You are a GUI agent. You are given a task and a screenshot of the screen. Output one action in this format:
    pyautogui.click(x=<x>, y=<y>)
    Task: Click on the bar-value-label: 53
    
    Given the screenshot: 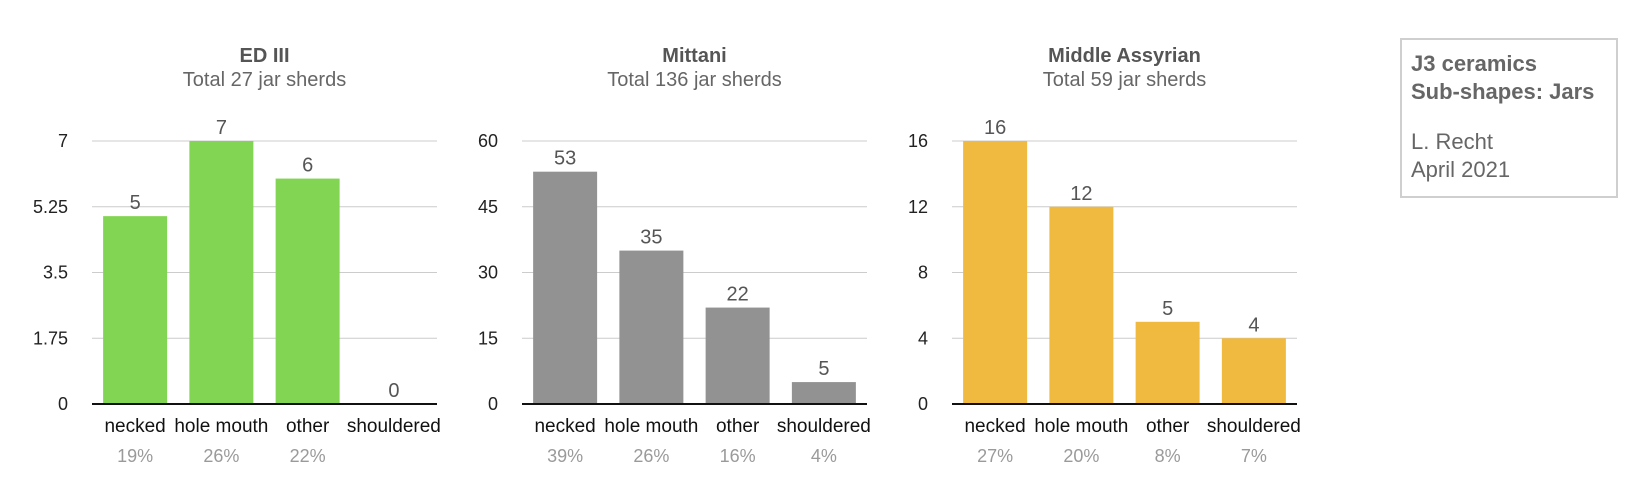 What is the action you would take?
    pyautogui.click(x=565, y=159)
    